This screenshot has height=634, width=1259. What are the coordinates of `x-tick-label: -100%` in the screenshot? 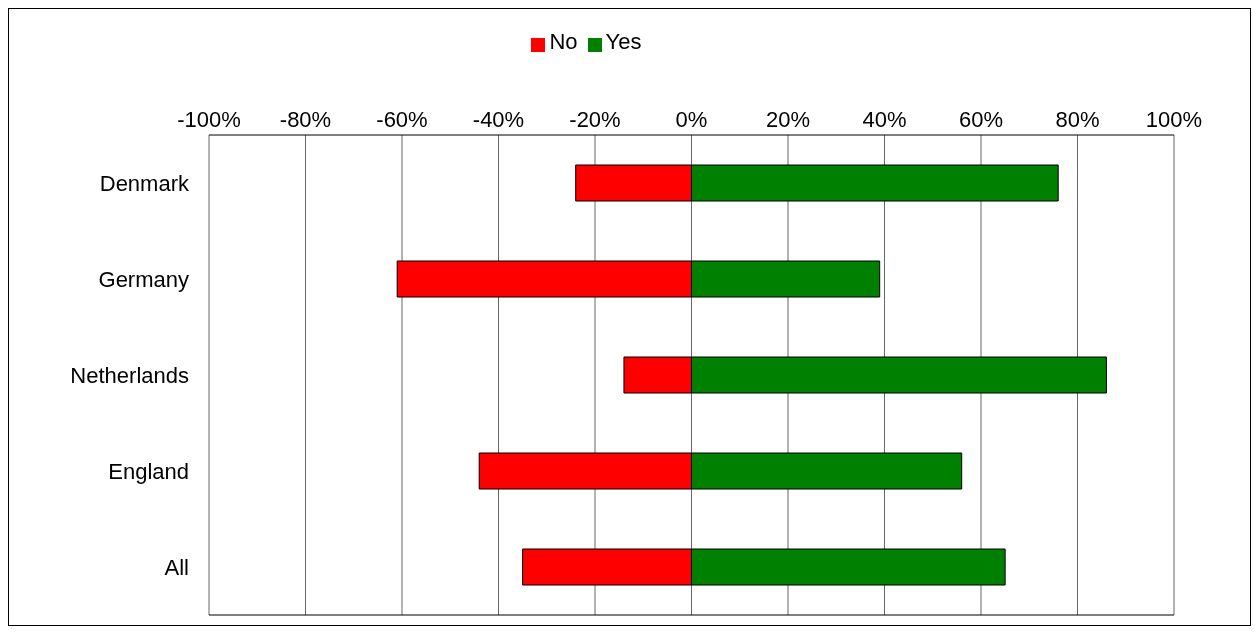 It's located at (209, 119).